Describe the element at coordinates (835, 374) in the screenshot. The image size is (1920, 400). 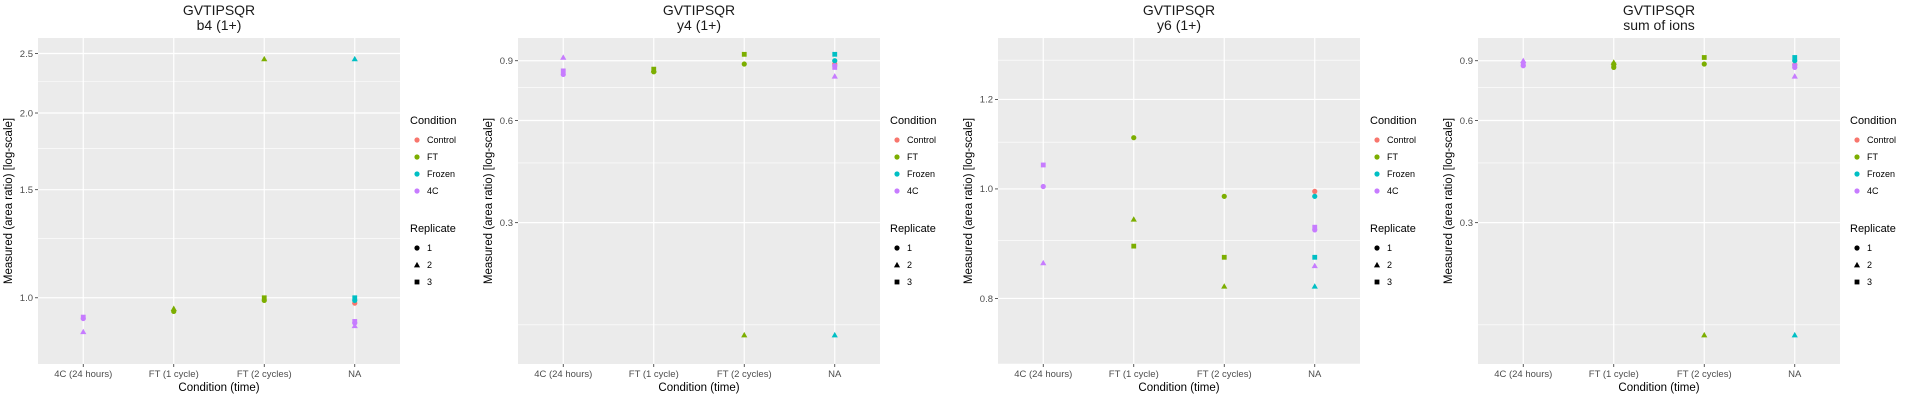
I see `x-tick-label: NA` at that location.